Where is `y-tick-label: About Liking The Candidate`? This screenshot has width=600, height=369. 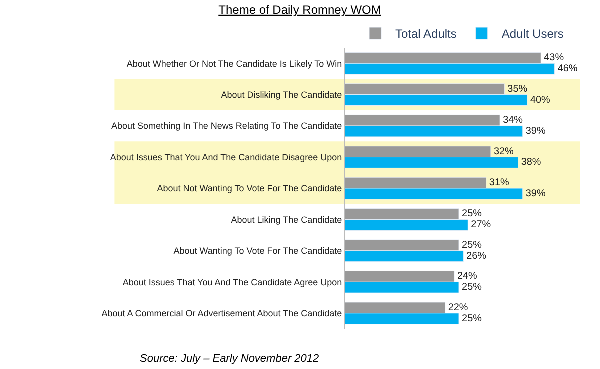 y-tick-label: About Liking The Candidate is located at coordinates (286, 219).